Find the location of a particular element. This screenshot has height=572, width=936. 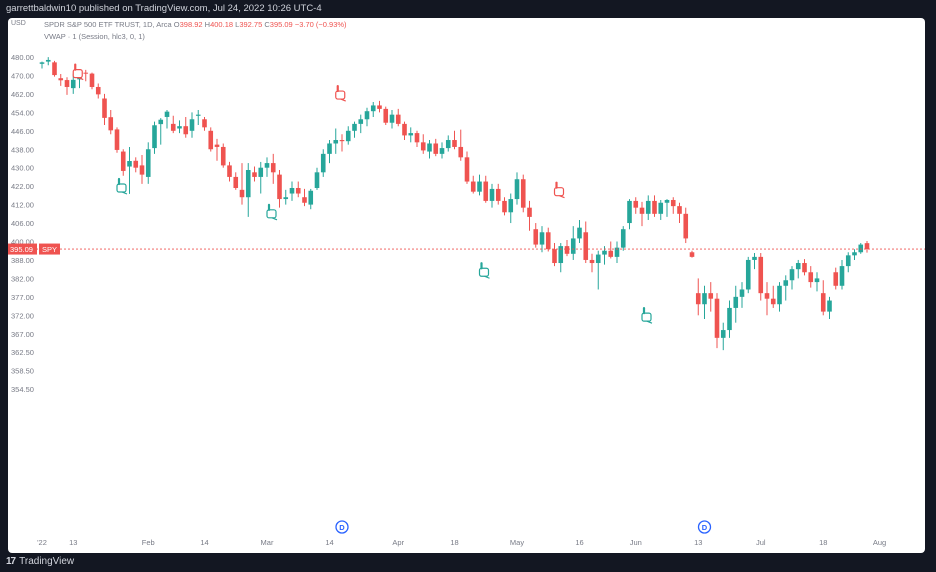

x-tick-label: 18 is located at coordinates (823, 542).